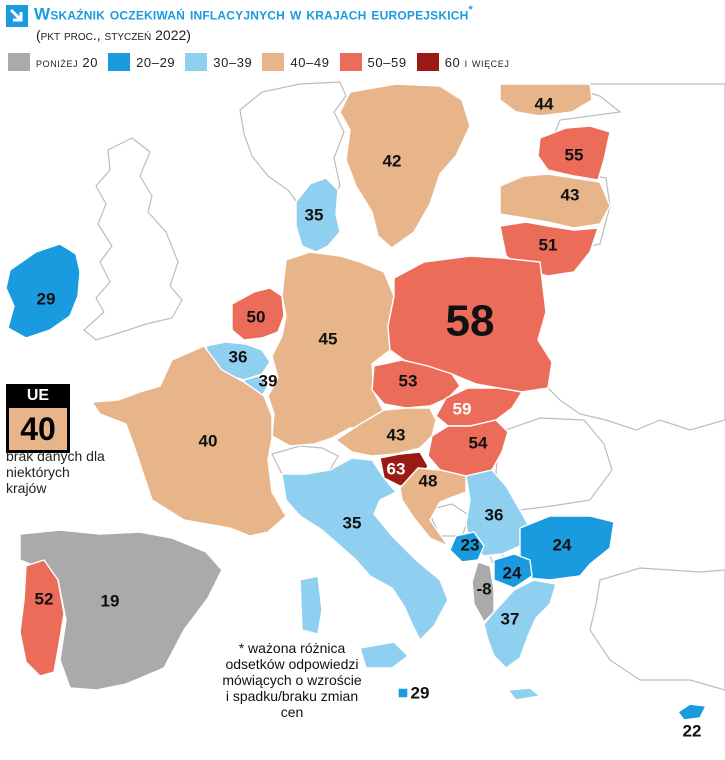 This screenshot has width=725, height=760. What do you see at coordinates (657, 629) in the screenshot?
I see `country-turkey` at bounding box center [657, 629].